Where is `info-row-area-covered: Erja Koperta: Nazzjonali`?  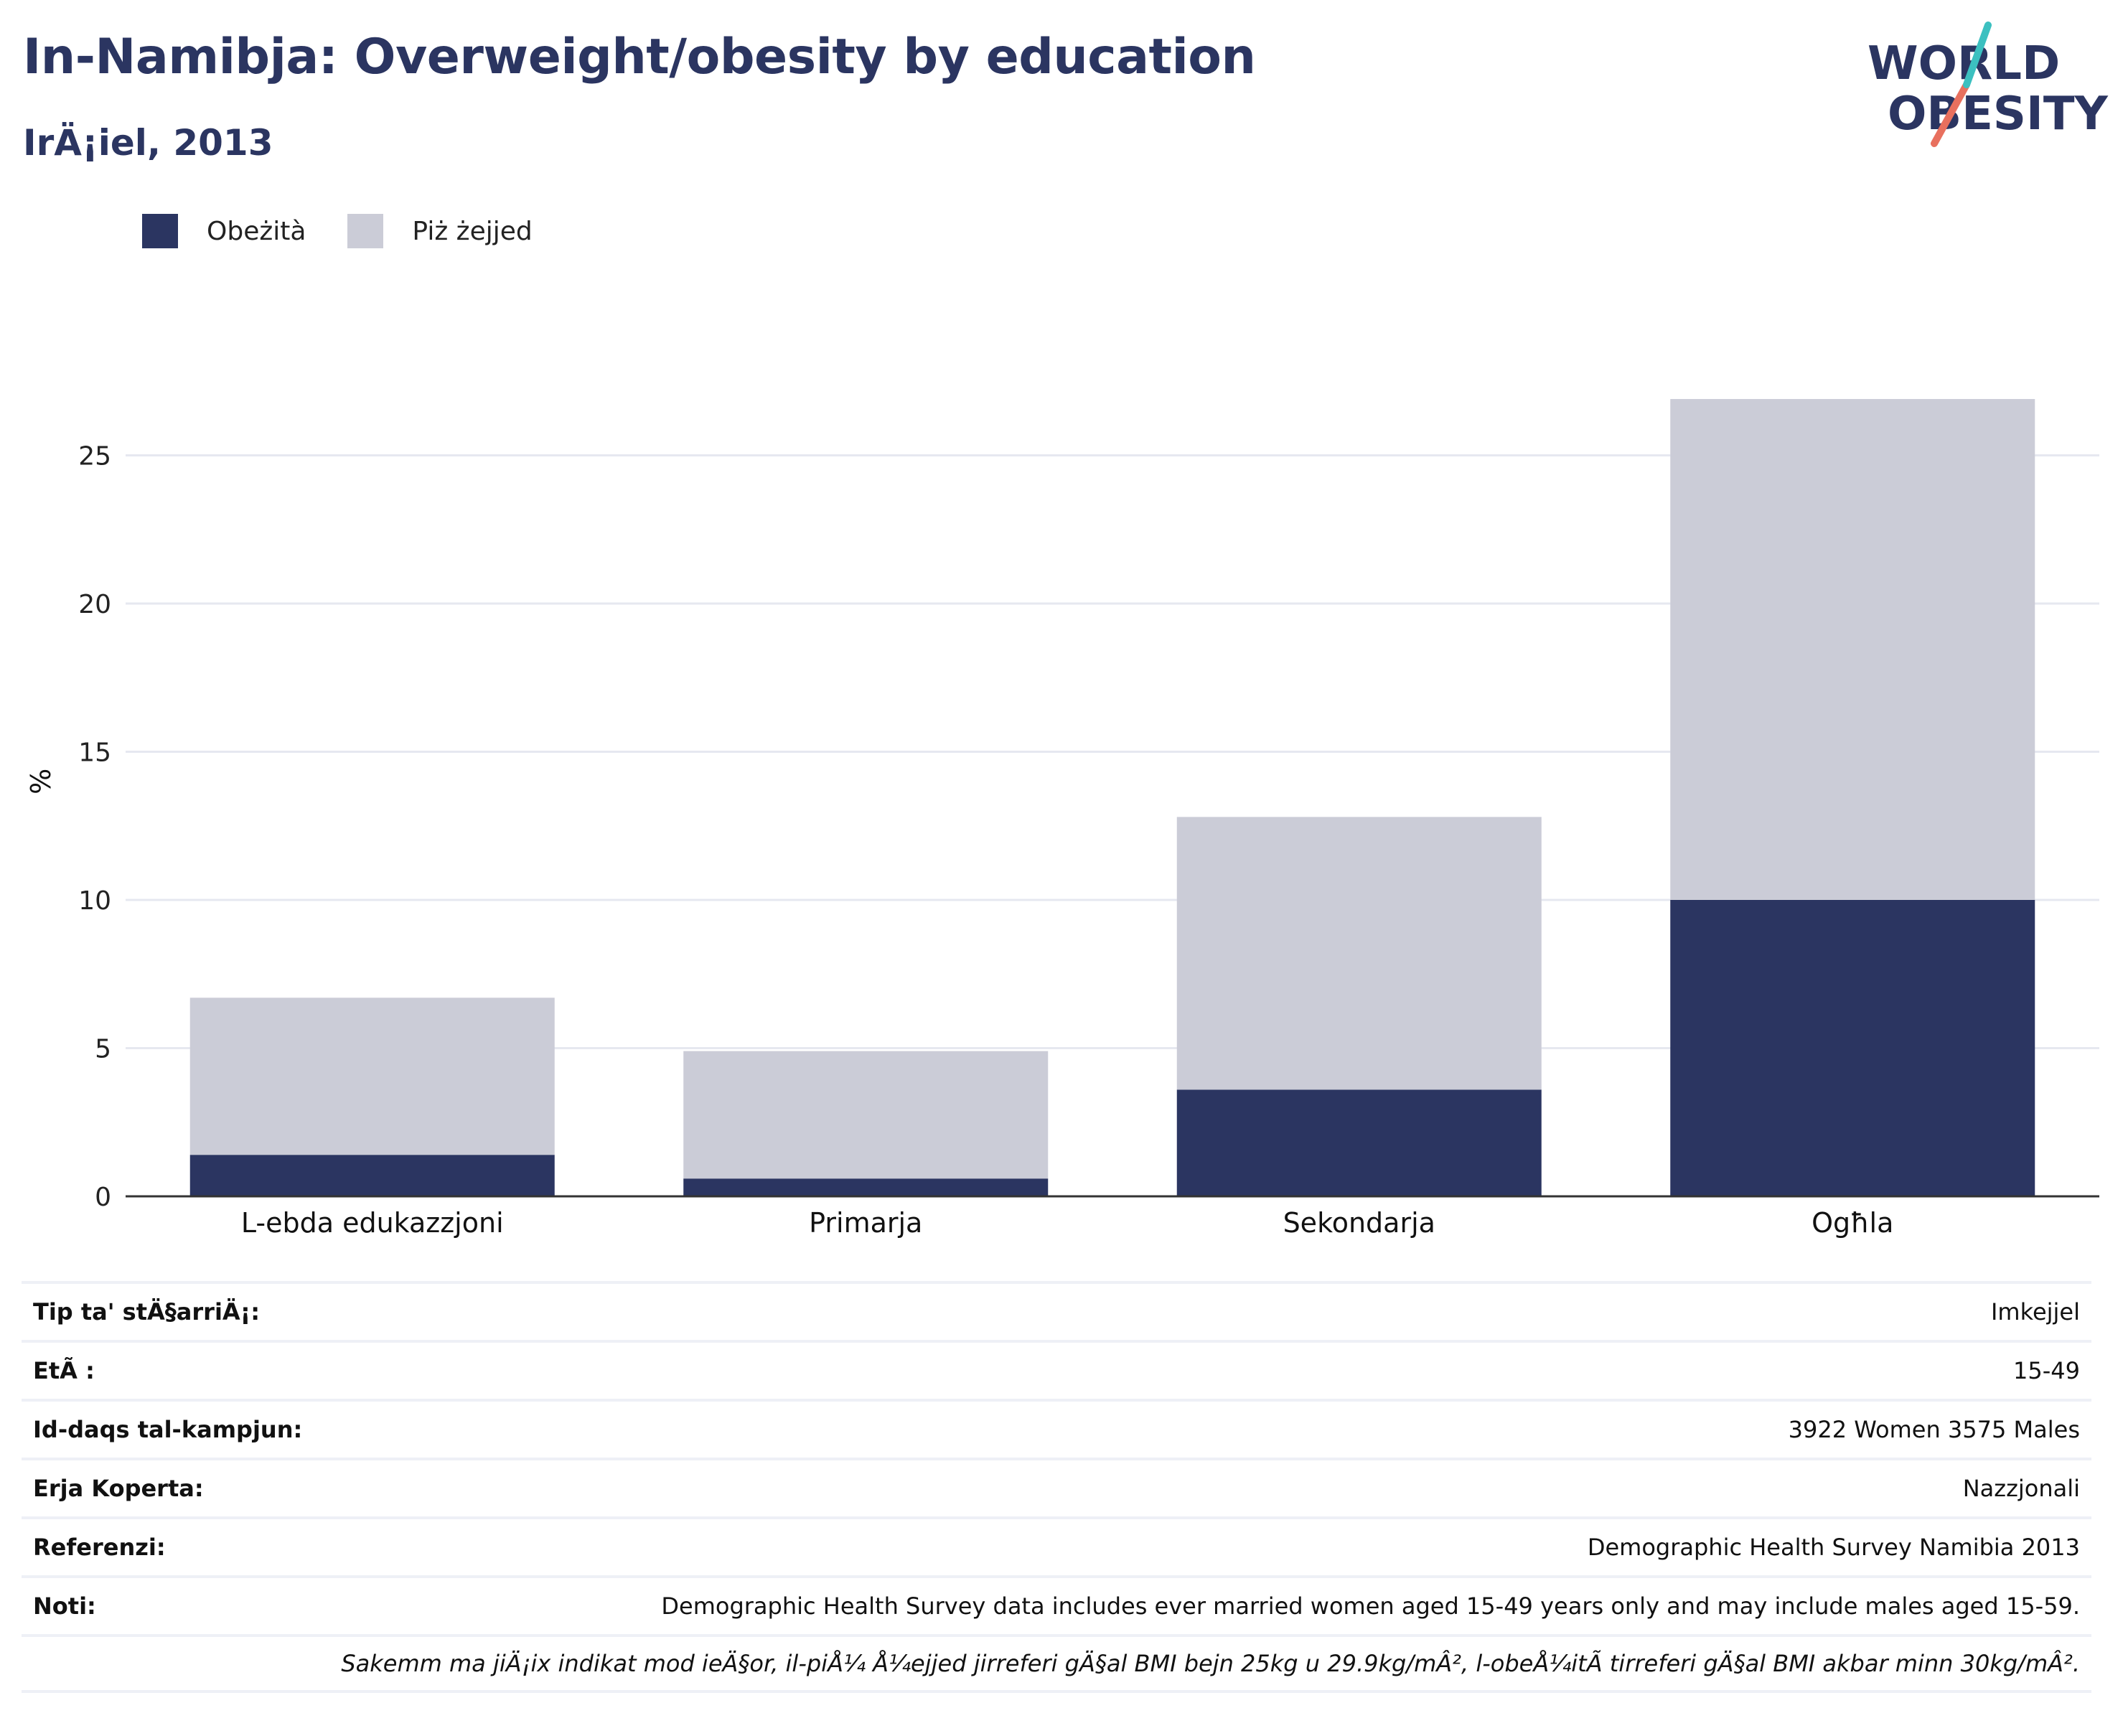
info-row-area-covered: Erja Koperta: Nazzjonali is located at coordinates (1056, 1487).